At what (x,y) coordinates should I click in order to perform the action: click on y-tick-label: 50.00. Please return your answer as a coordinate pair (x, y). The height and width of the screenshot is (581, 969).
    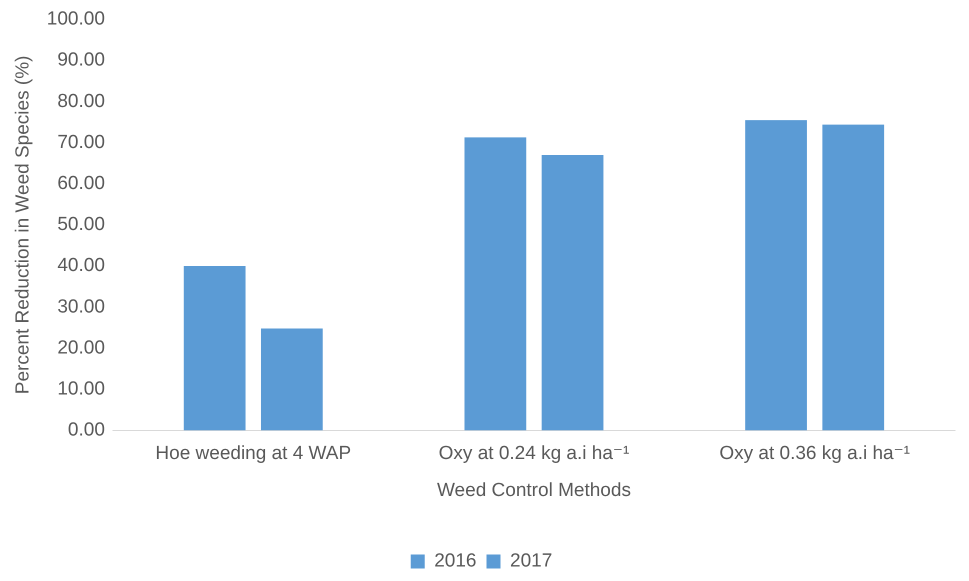
    Looking at the image, I should click on (81, 225).